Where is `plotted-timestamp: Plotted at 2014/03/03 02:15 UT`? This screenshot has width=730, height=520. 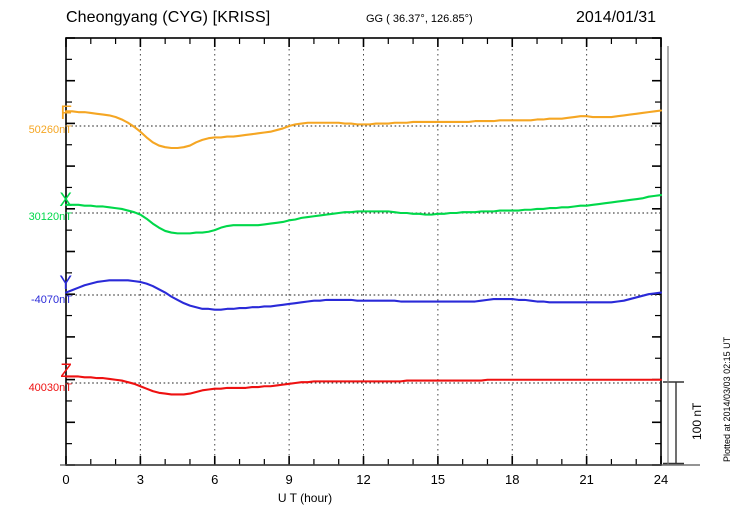
plotted-timestamp: Plotted at 2014/03/03 02:15 UT is located at coordinates (726, 399).